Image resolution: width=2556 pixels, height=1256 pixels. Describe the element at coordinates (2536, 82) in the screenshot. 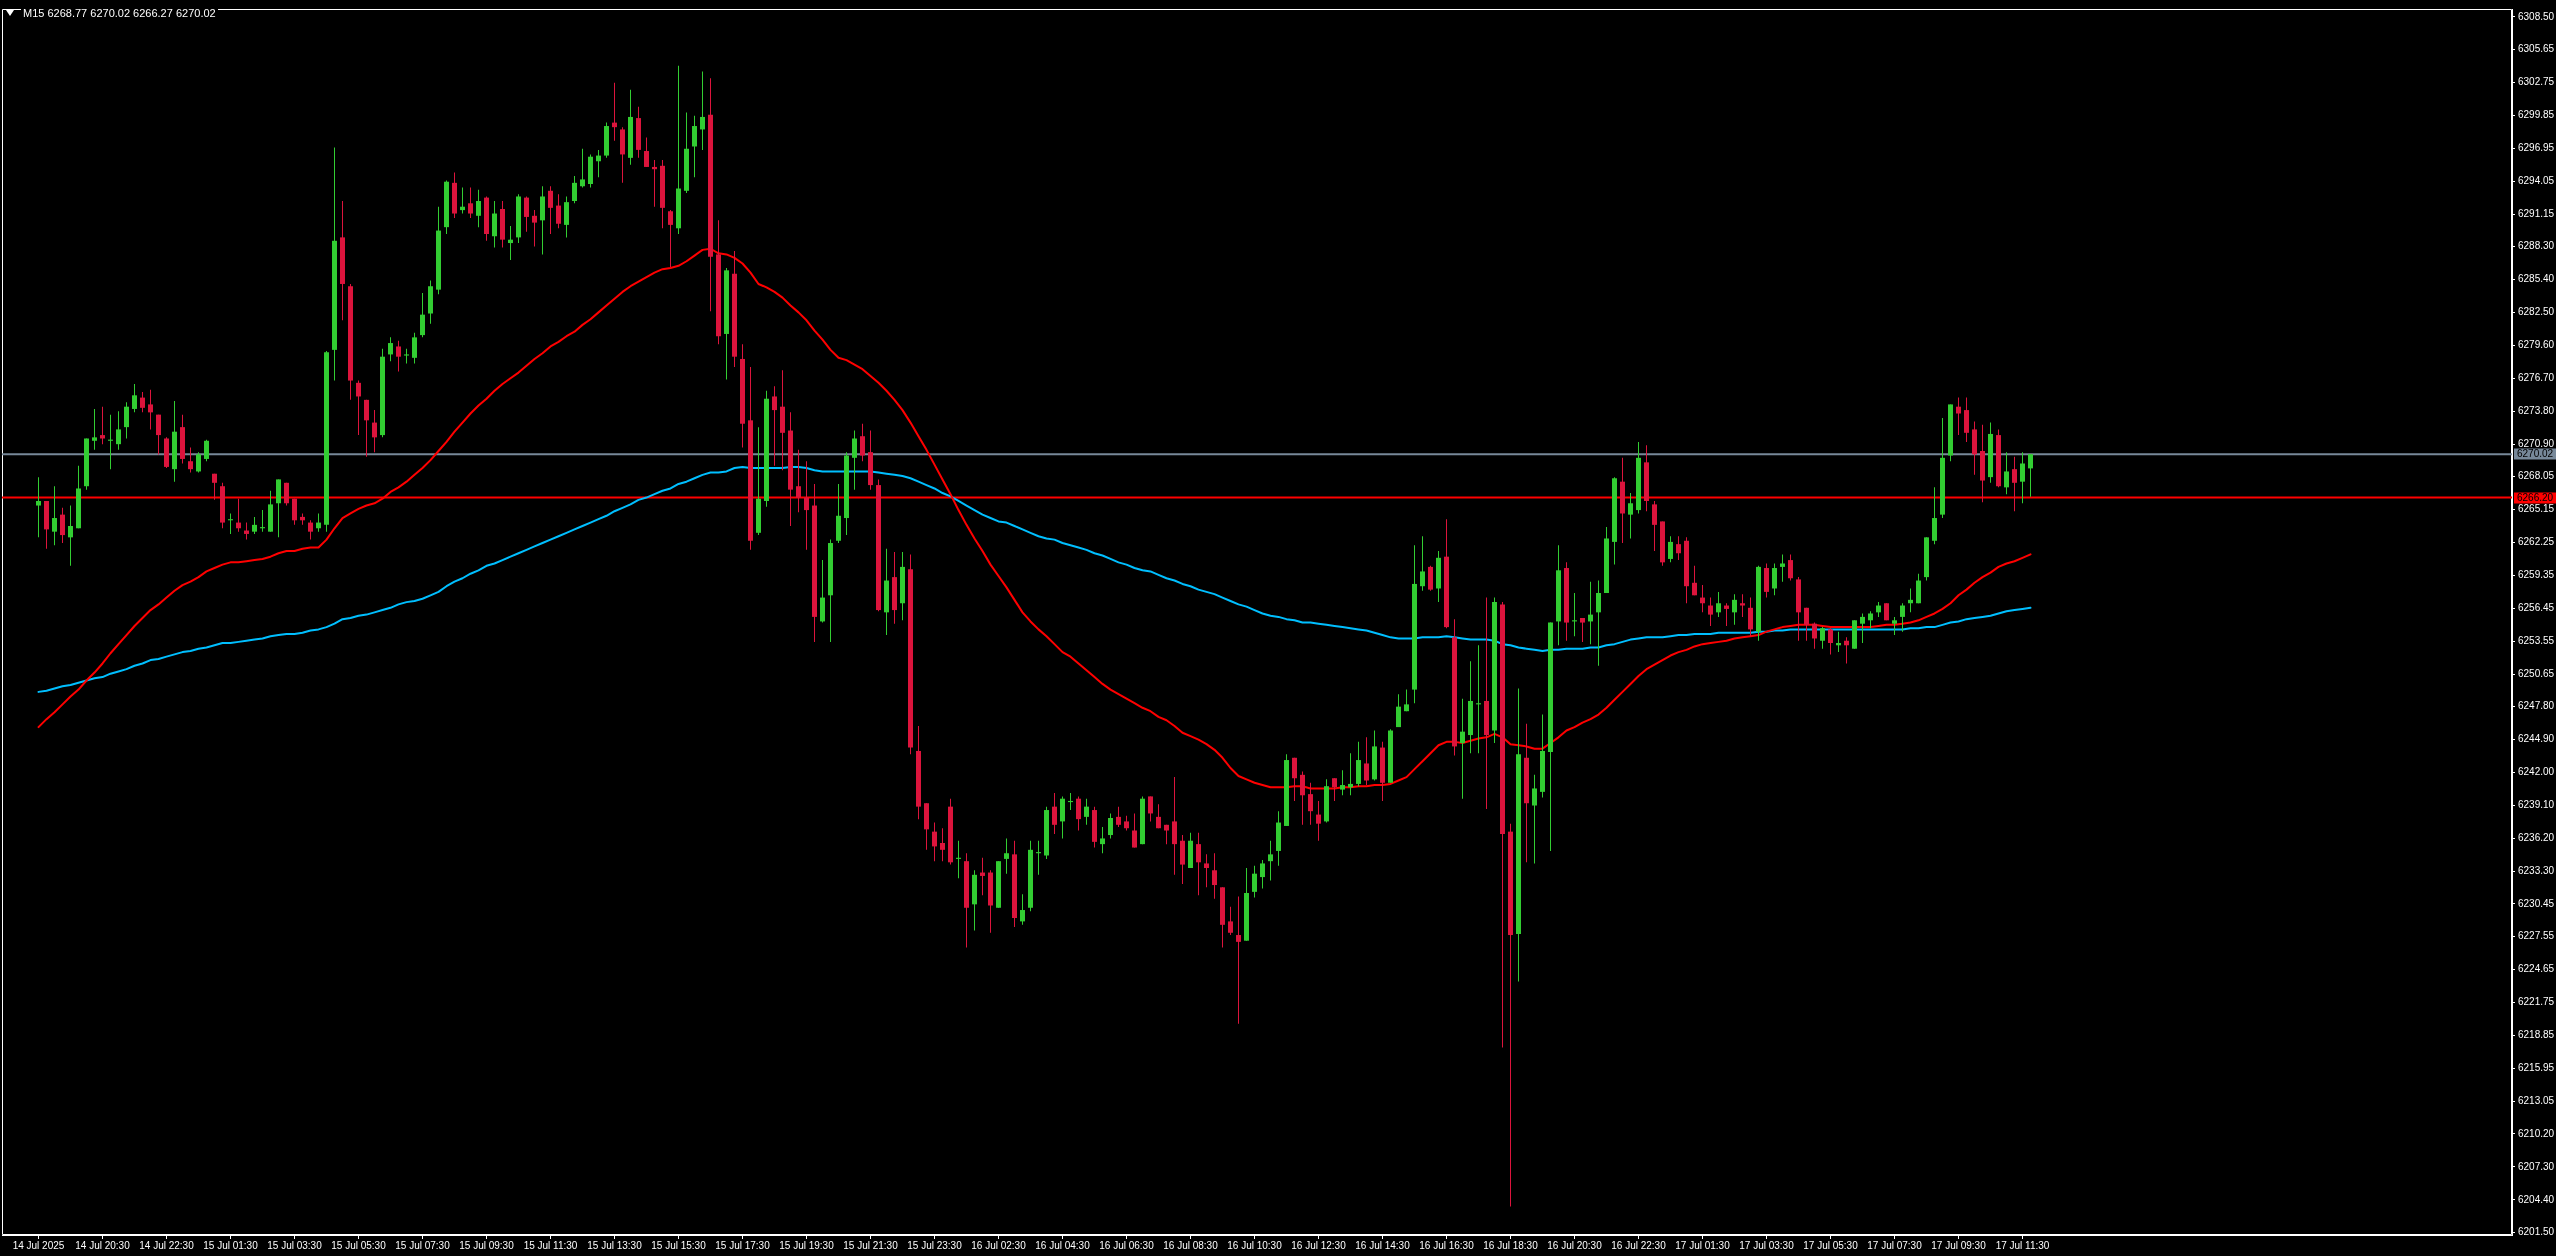

I see `y-tick-label: 6302.75` at that location.